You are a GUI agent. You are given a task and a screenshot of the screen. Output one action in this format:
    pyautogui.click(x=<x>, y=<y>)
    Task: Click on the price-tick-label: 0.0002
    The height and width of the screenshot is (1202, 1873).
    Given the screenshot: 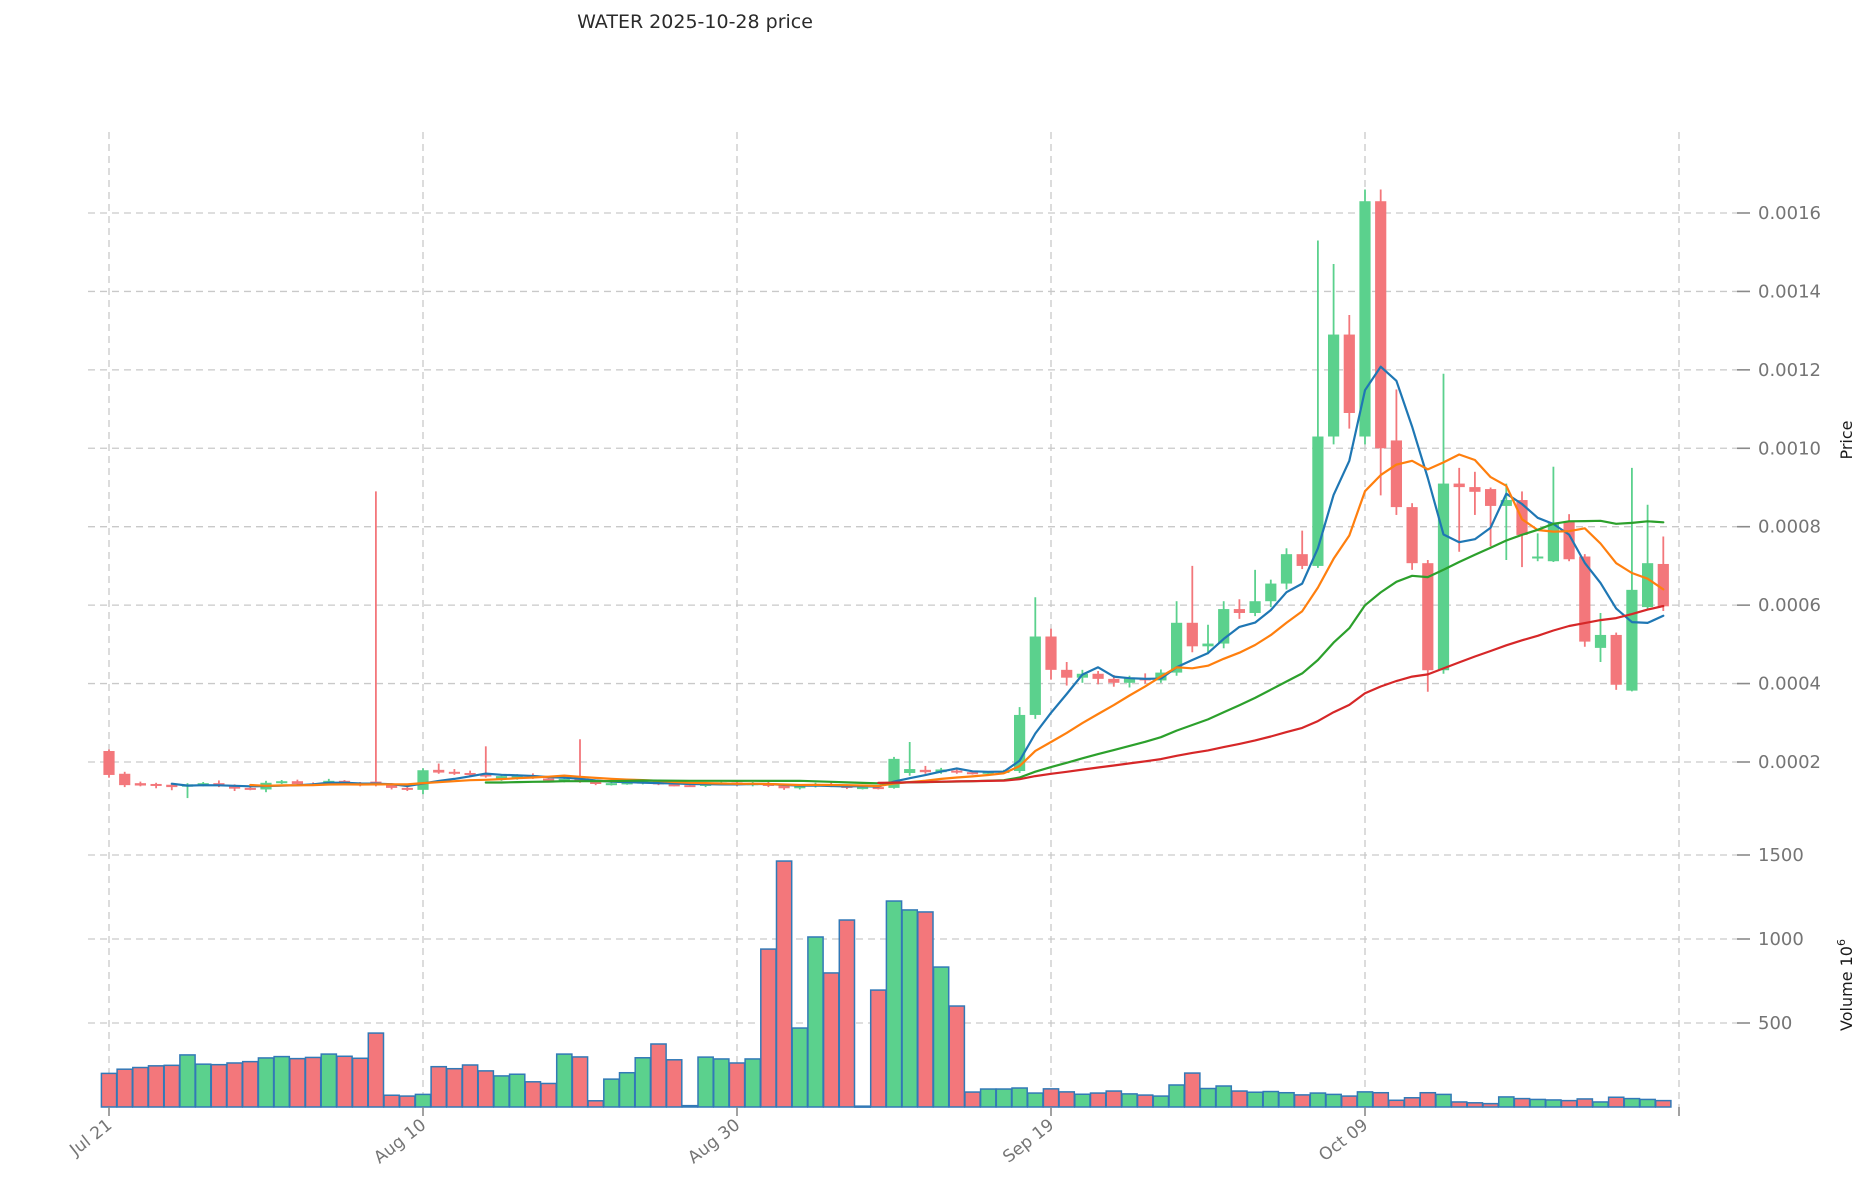 What is the action you would take?
    pyautogui.click(x=1789, y=762)
    